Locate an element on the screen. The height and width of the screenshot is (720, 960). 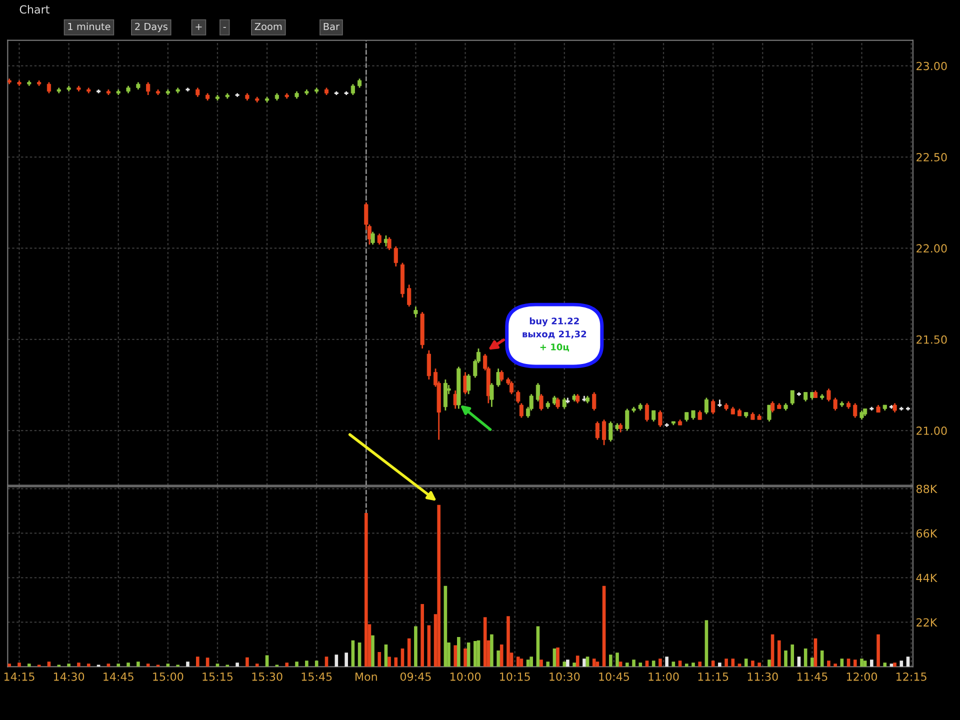
annotation: buy 21.22 is located at coordinates (554, 321).